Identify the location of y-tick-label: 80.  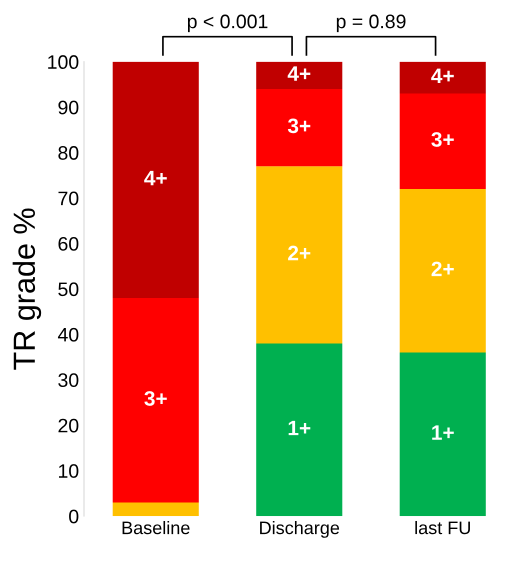
(68, 153).